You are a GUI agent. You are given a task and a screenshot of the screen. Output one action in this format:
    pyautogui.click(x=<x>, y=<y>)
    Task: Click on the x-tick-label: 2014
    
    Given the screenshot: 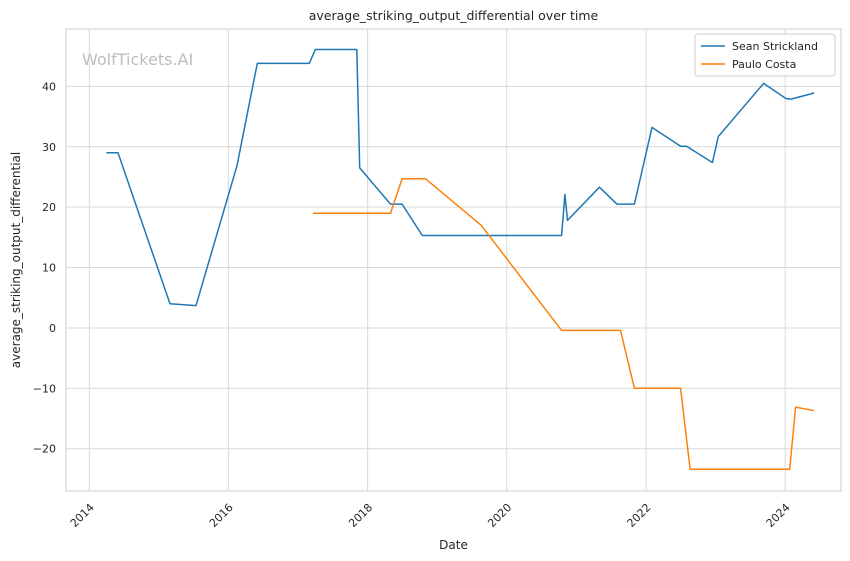 What is the action you would take?
    pyautogui.click(x=82, y=515)
    